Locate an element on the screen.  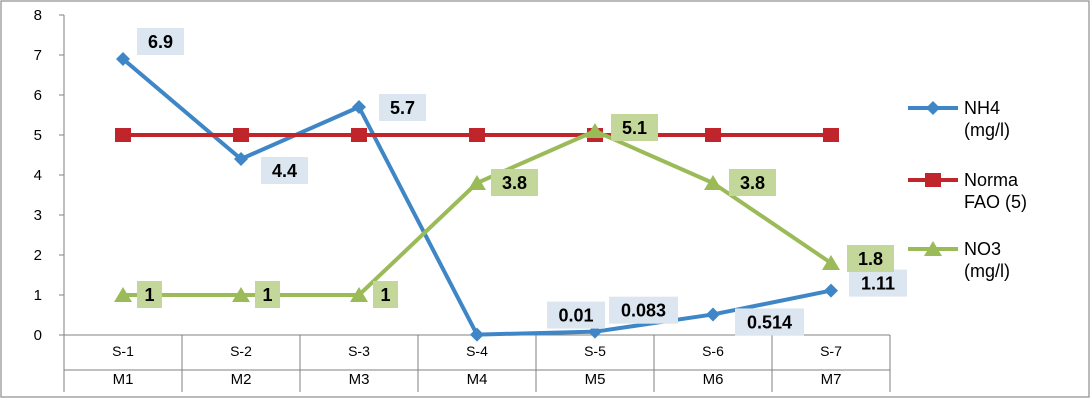
data-label: 0.083 is located at coordinates (643, 311).